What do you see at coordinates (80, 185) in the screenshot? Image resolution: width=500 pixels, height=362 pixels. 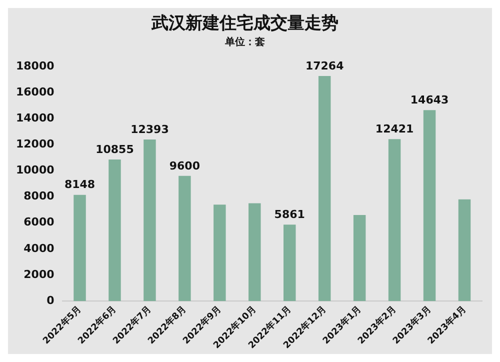 I see `data-label: 8148` at bounding box center [80, 185].